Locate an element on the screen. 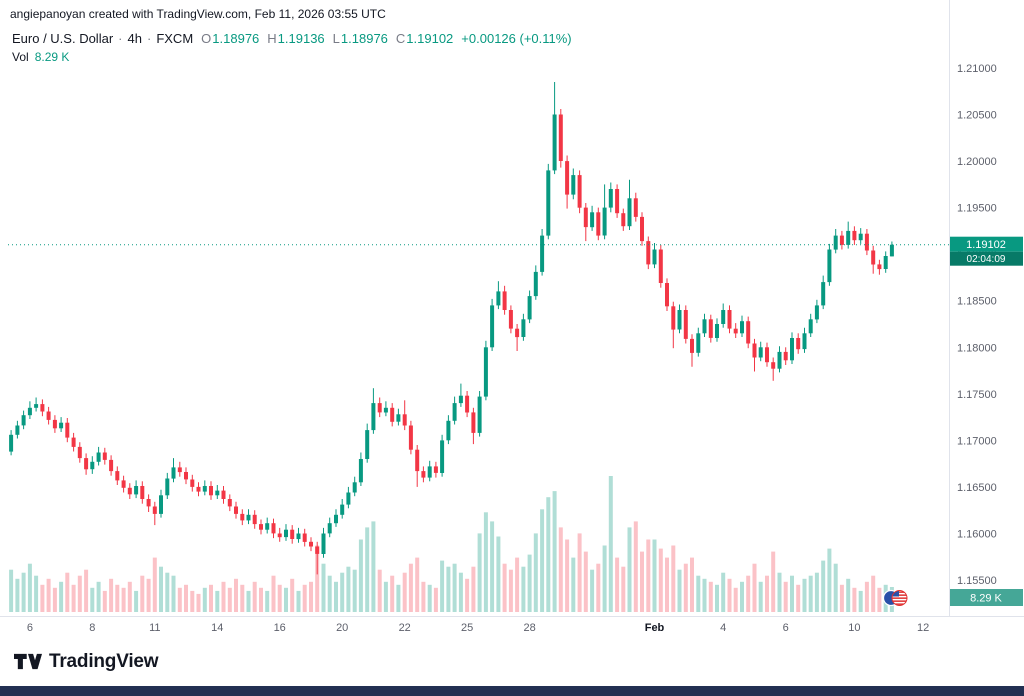 This screenshot has width=1024, height=696. price-axis-label: 1.17500 is located at coordinates (977, 395).